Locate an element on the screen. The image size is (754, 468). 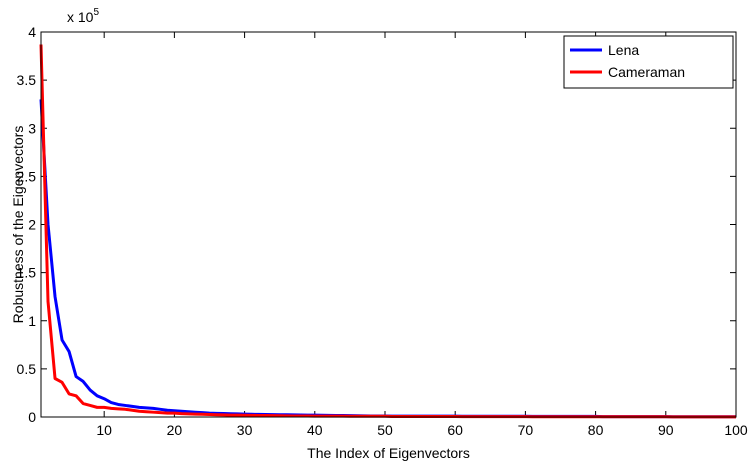
x-tick-label: 60 is located at coordinates (455, 430).